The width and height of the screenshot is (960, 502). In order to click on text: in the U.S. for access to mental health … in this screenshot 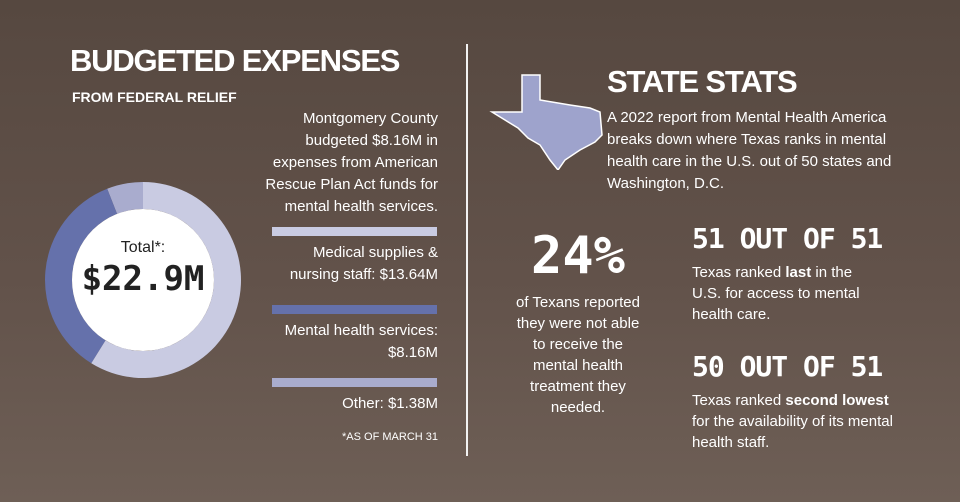, I will do `click(776, 293)`.